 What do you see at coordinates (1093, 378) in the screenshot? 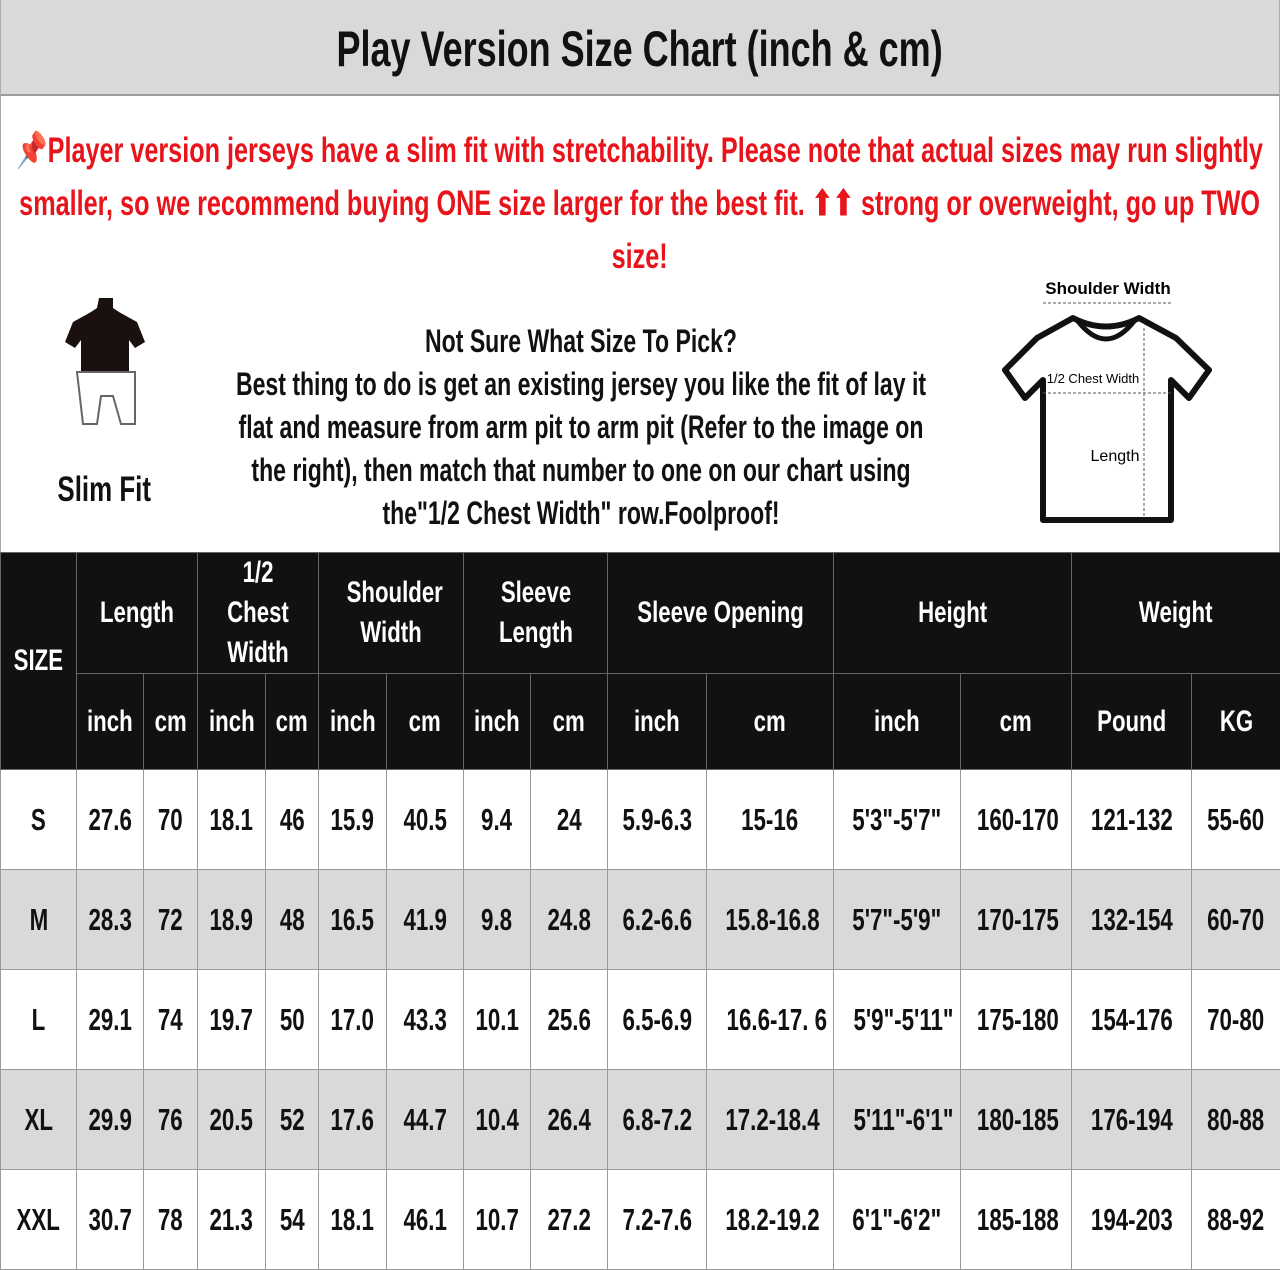
I see `chest-width-label: 1/2 Chest Width` at bounding box center [1093, 378].